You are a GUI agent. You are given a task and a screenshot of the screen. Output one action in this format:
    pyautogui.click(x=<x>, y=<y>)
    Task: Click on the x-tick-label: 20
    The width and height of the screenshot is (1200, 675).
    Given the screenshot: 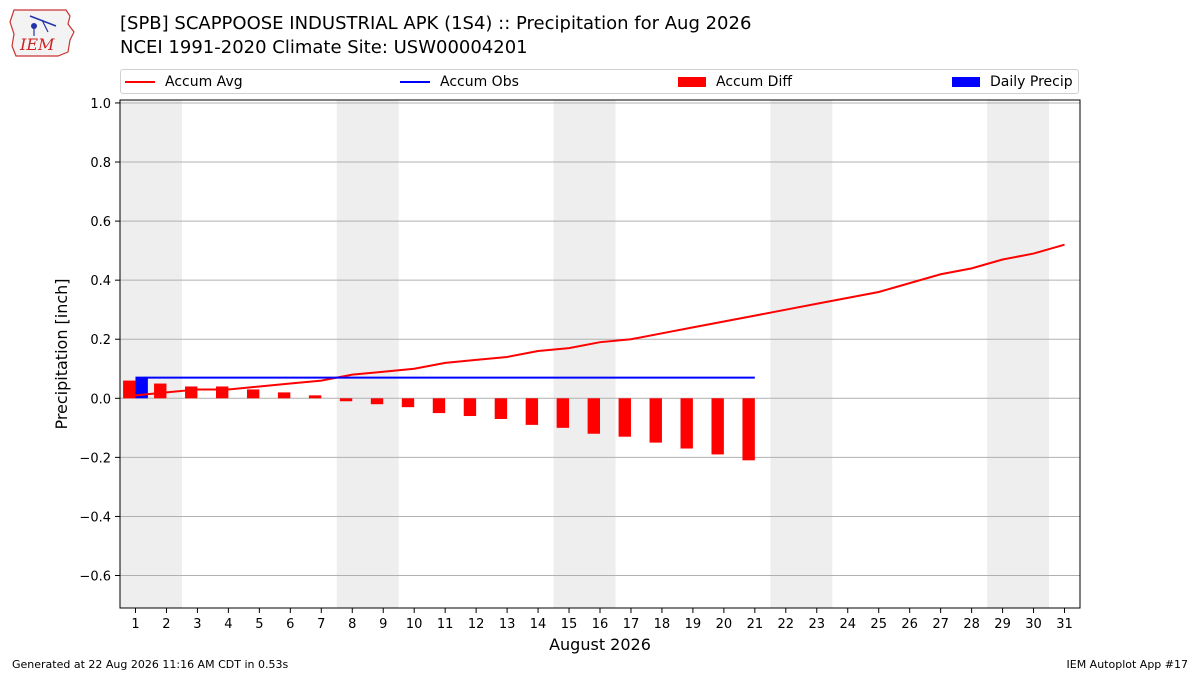 What is the action you would take?
    pyautogui.click(x=724, y=624)
    